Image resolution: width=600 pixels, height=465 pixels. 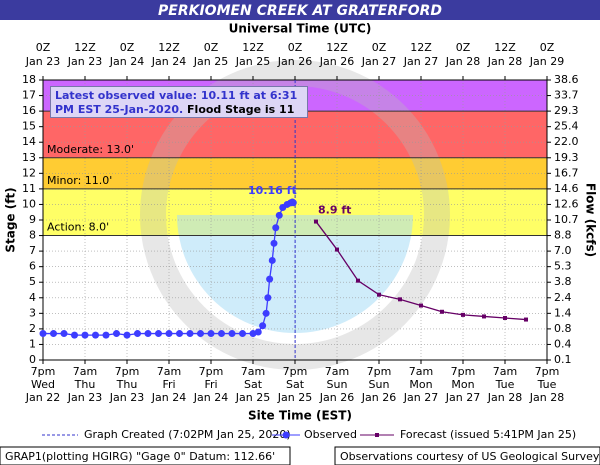 I want to click on x2-tick-label: Wed, so click(x=43, y=384).